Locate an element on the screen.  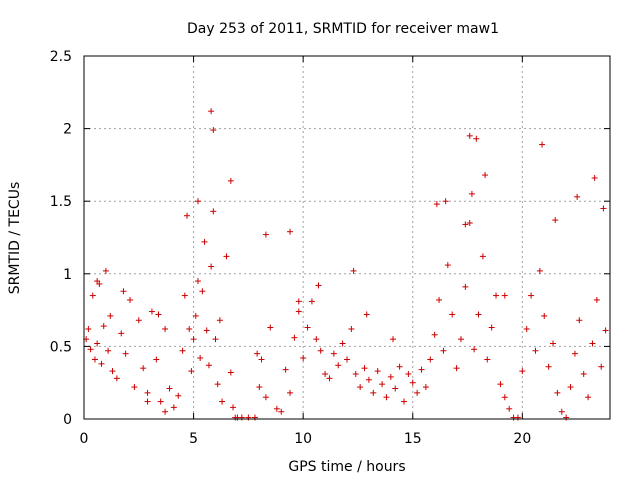
x-tick-label: 20 is located at coordinates (522, 439).